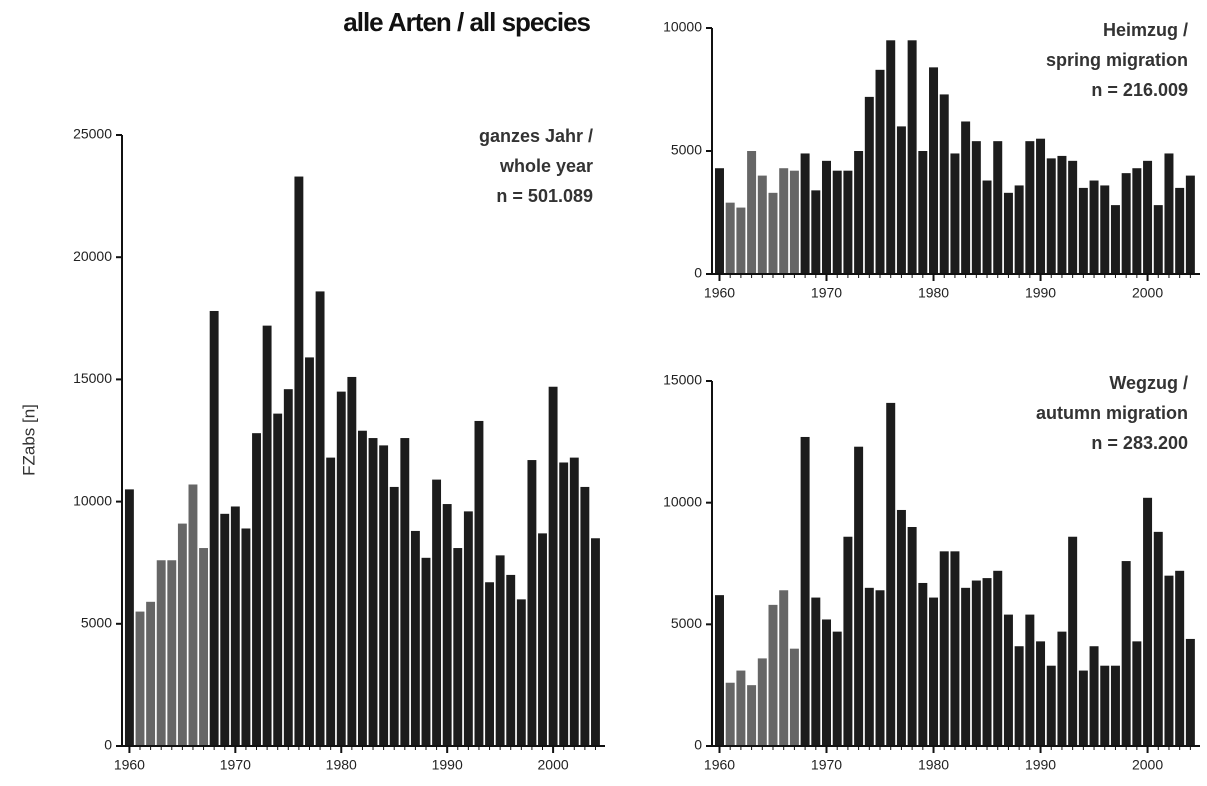 This screenshot has width=1207, height=786. Describe the element at coordinates (1139, 90) in the screenshot. I see `annotation: n = 216.009` at that location.